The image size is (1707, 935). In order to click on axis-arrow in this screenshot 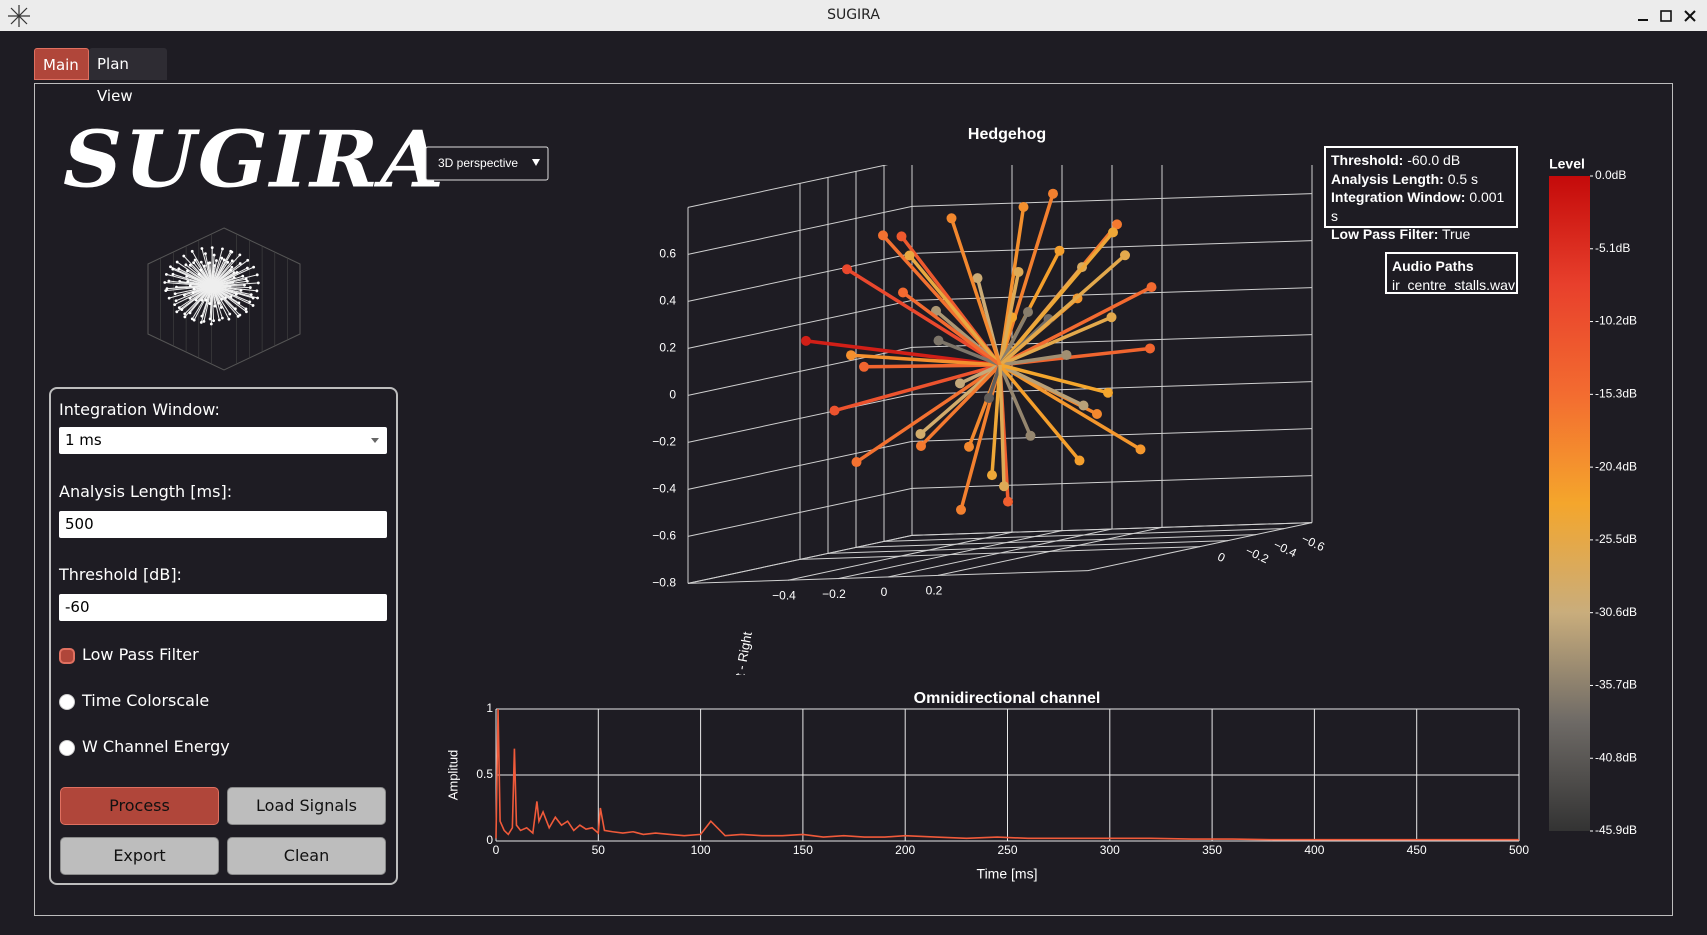, I will do `click(613, 466)`.